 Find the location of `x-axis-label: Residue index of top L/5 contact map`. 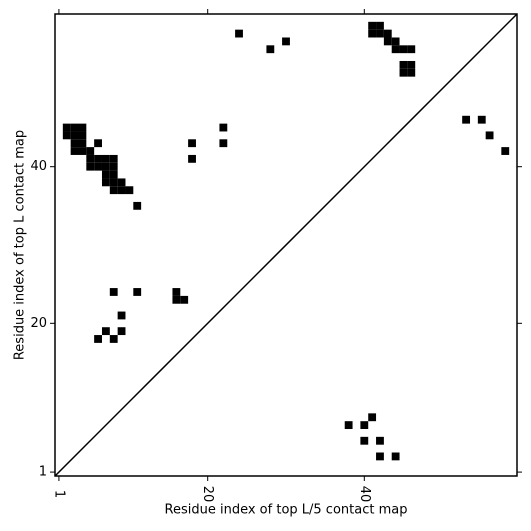

x-axis-label: Residue index of top L/5 contact map is located at coordinates (286, 510).